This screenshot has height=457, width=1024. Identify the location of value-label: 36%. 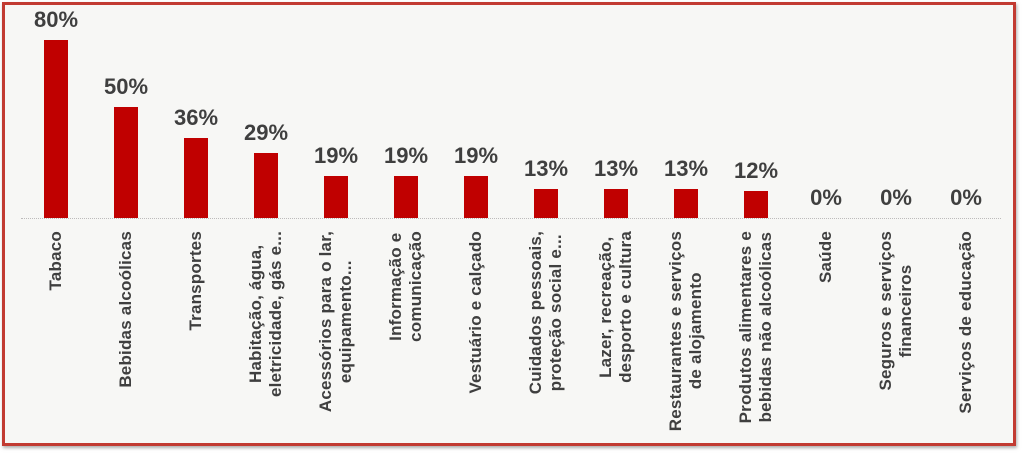
(196, 117).